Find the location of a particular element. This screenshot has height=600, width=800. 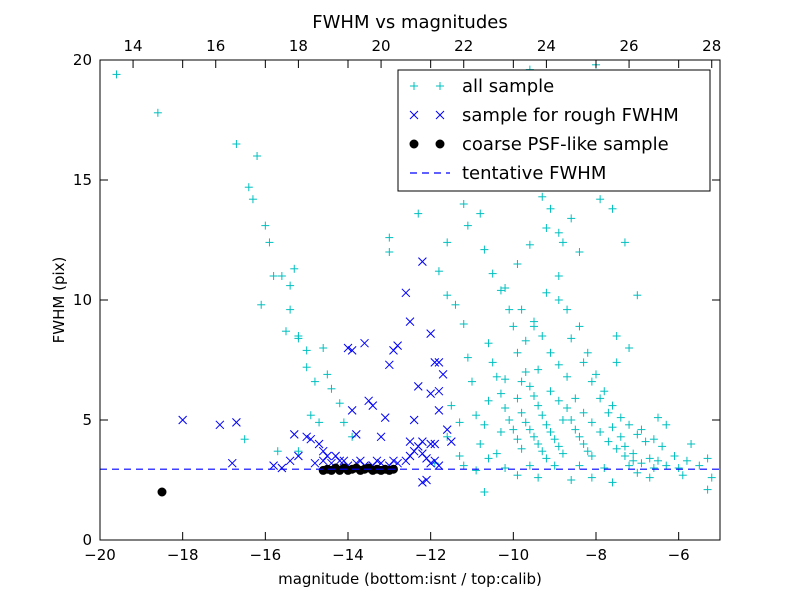

sample-for-rough-fwhm-point-42-b is located at coordinates (356, 434).